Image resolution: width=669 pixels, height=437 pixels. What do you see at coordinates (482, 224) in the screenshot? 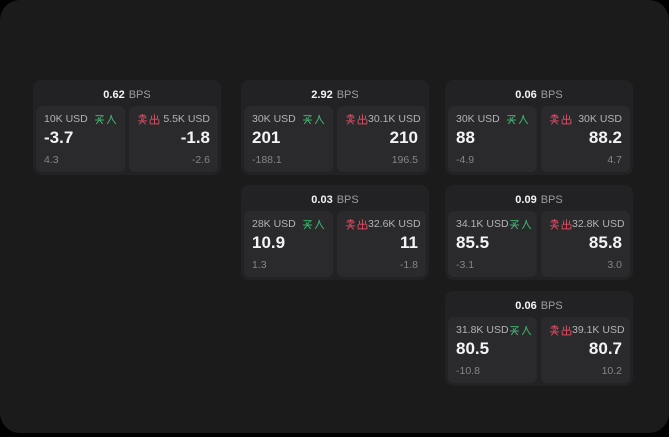
I see `buy-amount: 34.1K USD` at bounding box center [482, 224].